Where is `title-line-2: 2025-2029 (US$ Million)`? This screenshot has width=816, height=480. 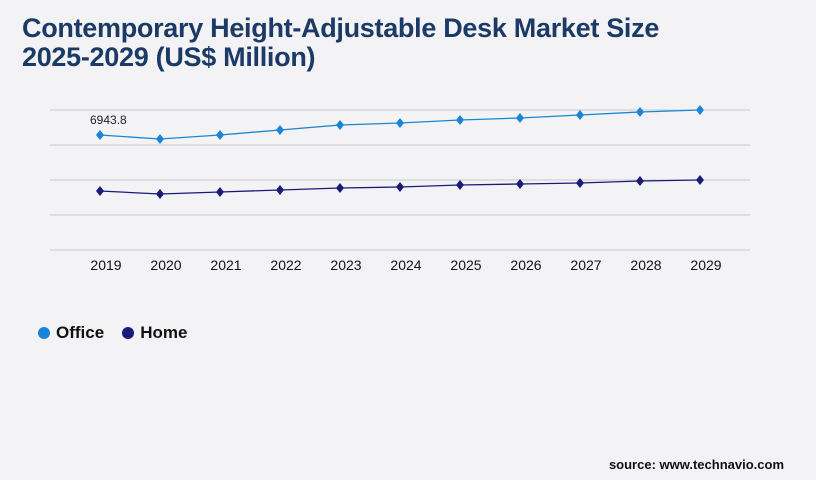 title-line-2: 2025-2029 (US$ Million) is located at coordinates (169, 57).